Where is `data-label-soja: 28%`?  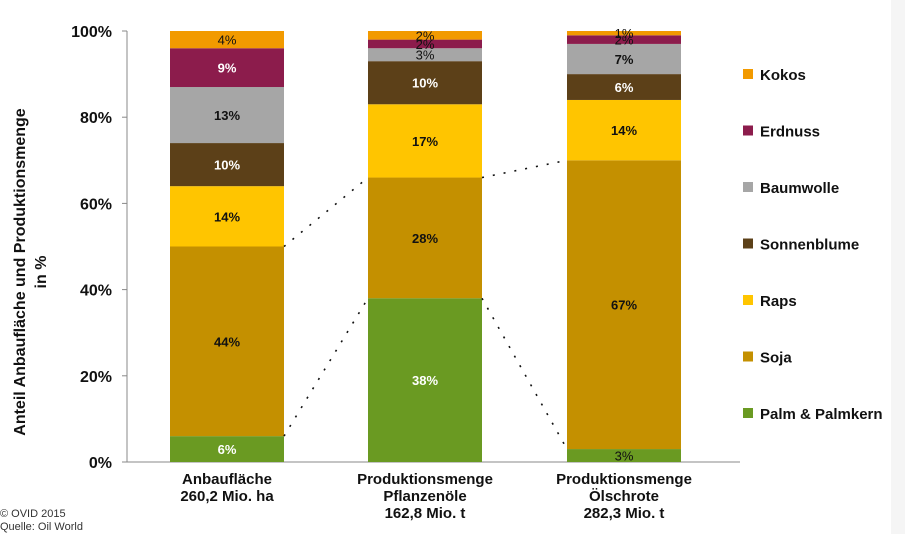
data-label-soja: 28% is located at coordinates (425, 238).